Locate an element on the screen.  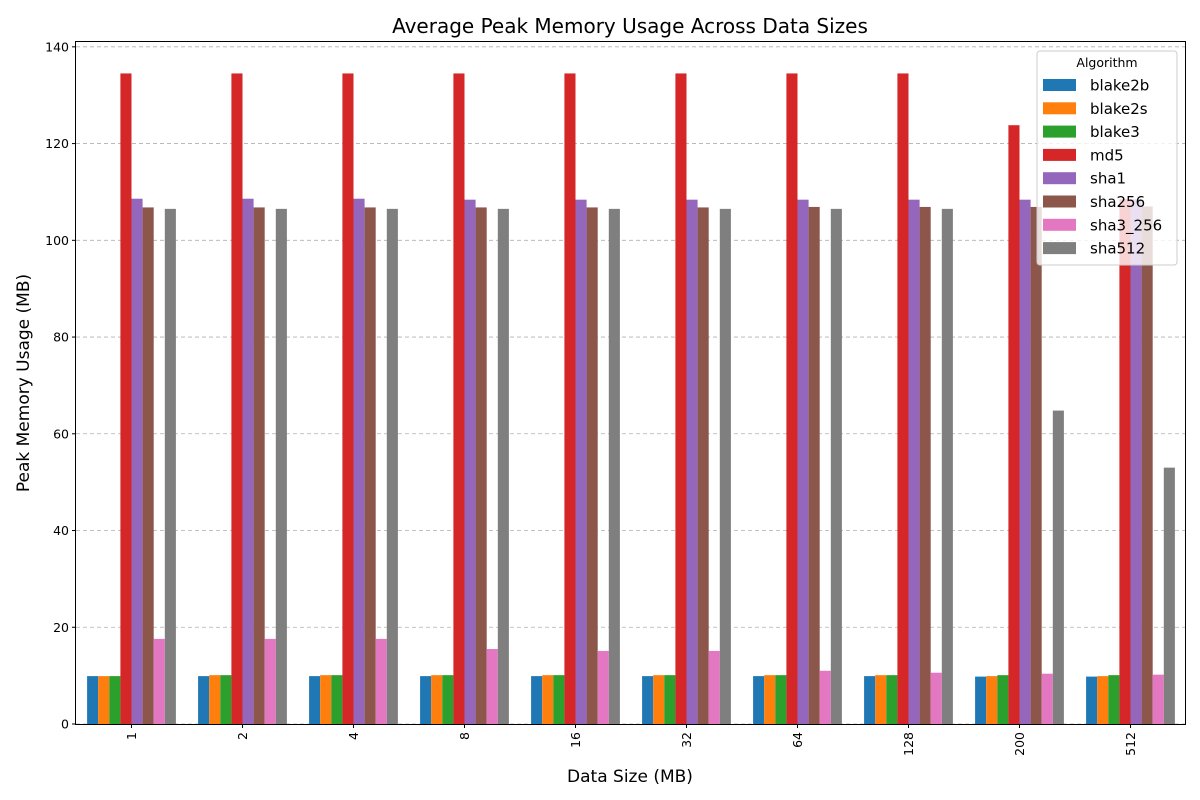
legend-label: blake2s is located at coordinates (1119, 109).